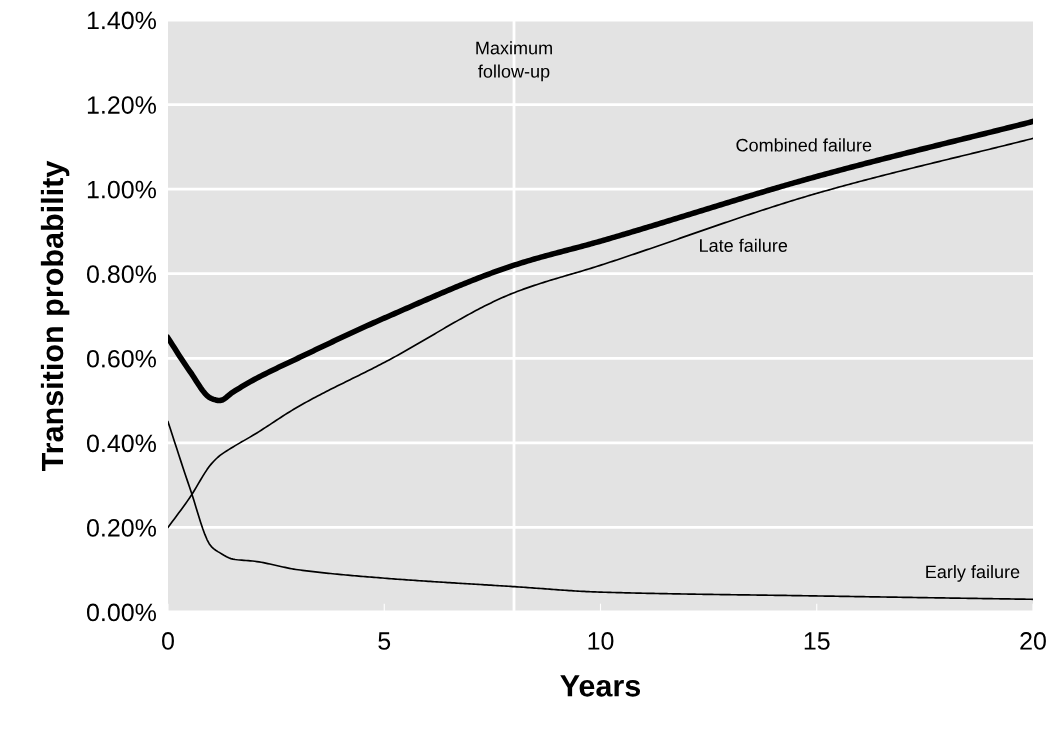 This screenshot has width=1059, height=731. I want to click on y-tick-label: 0.40%, so click(121, 443).